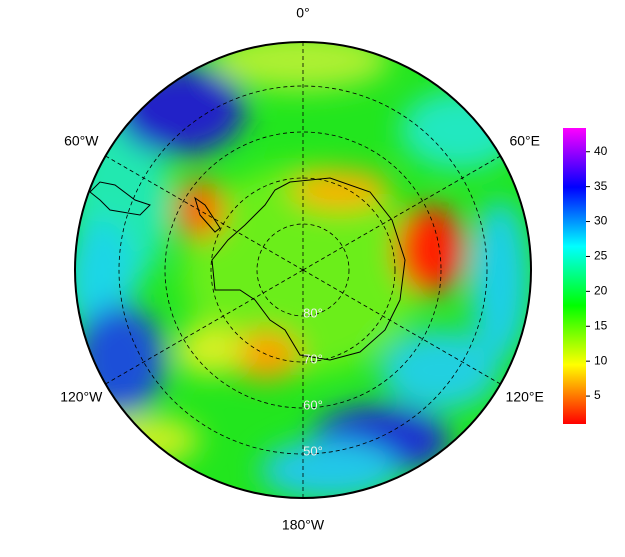  Describe the element at coordinates (120, 198) in the screenshot. I see `south-america-coast` at that location.